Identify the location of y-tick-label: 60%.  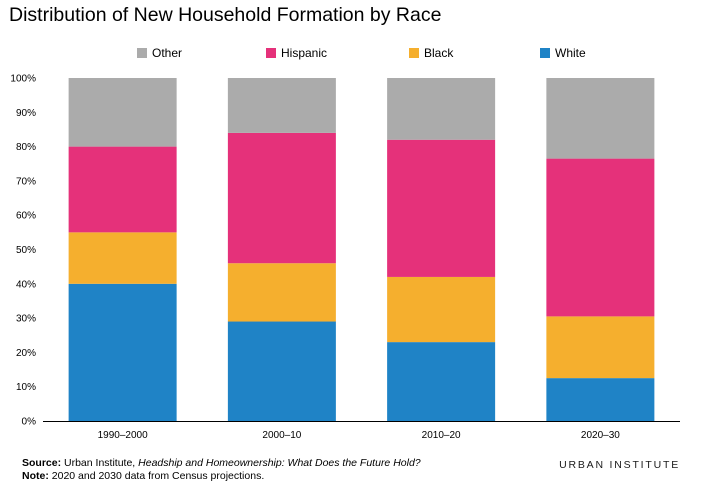
(26, 216).